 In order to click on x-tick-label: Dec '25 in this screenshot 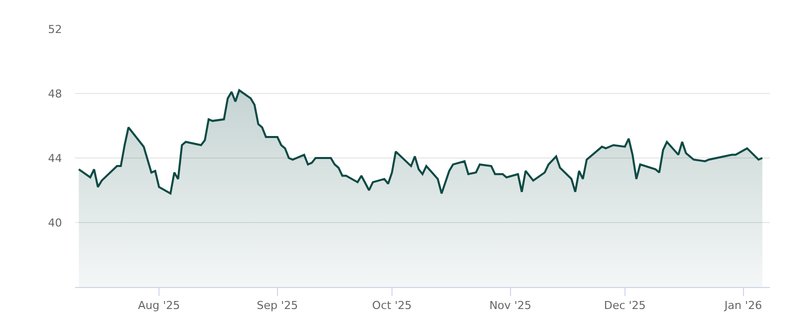, I will do `click(625, 305)`.